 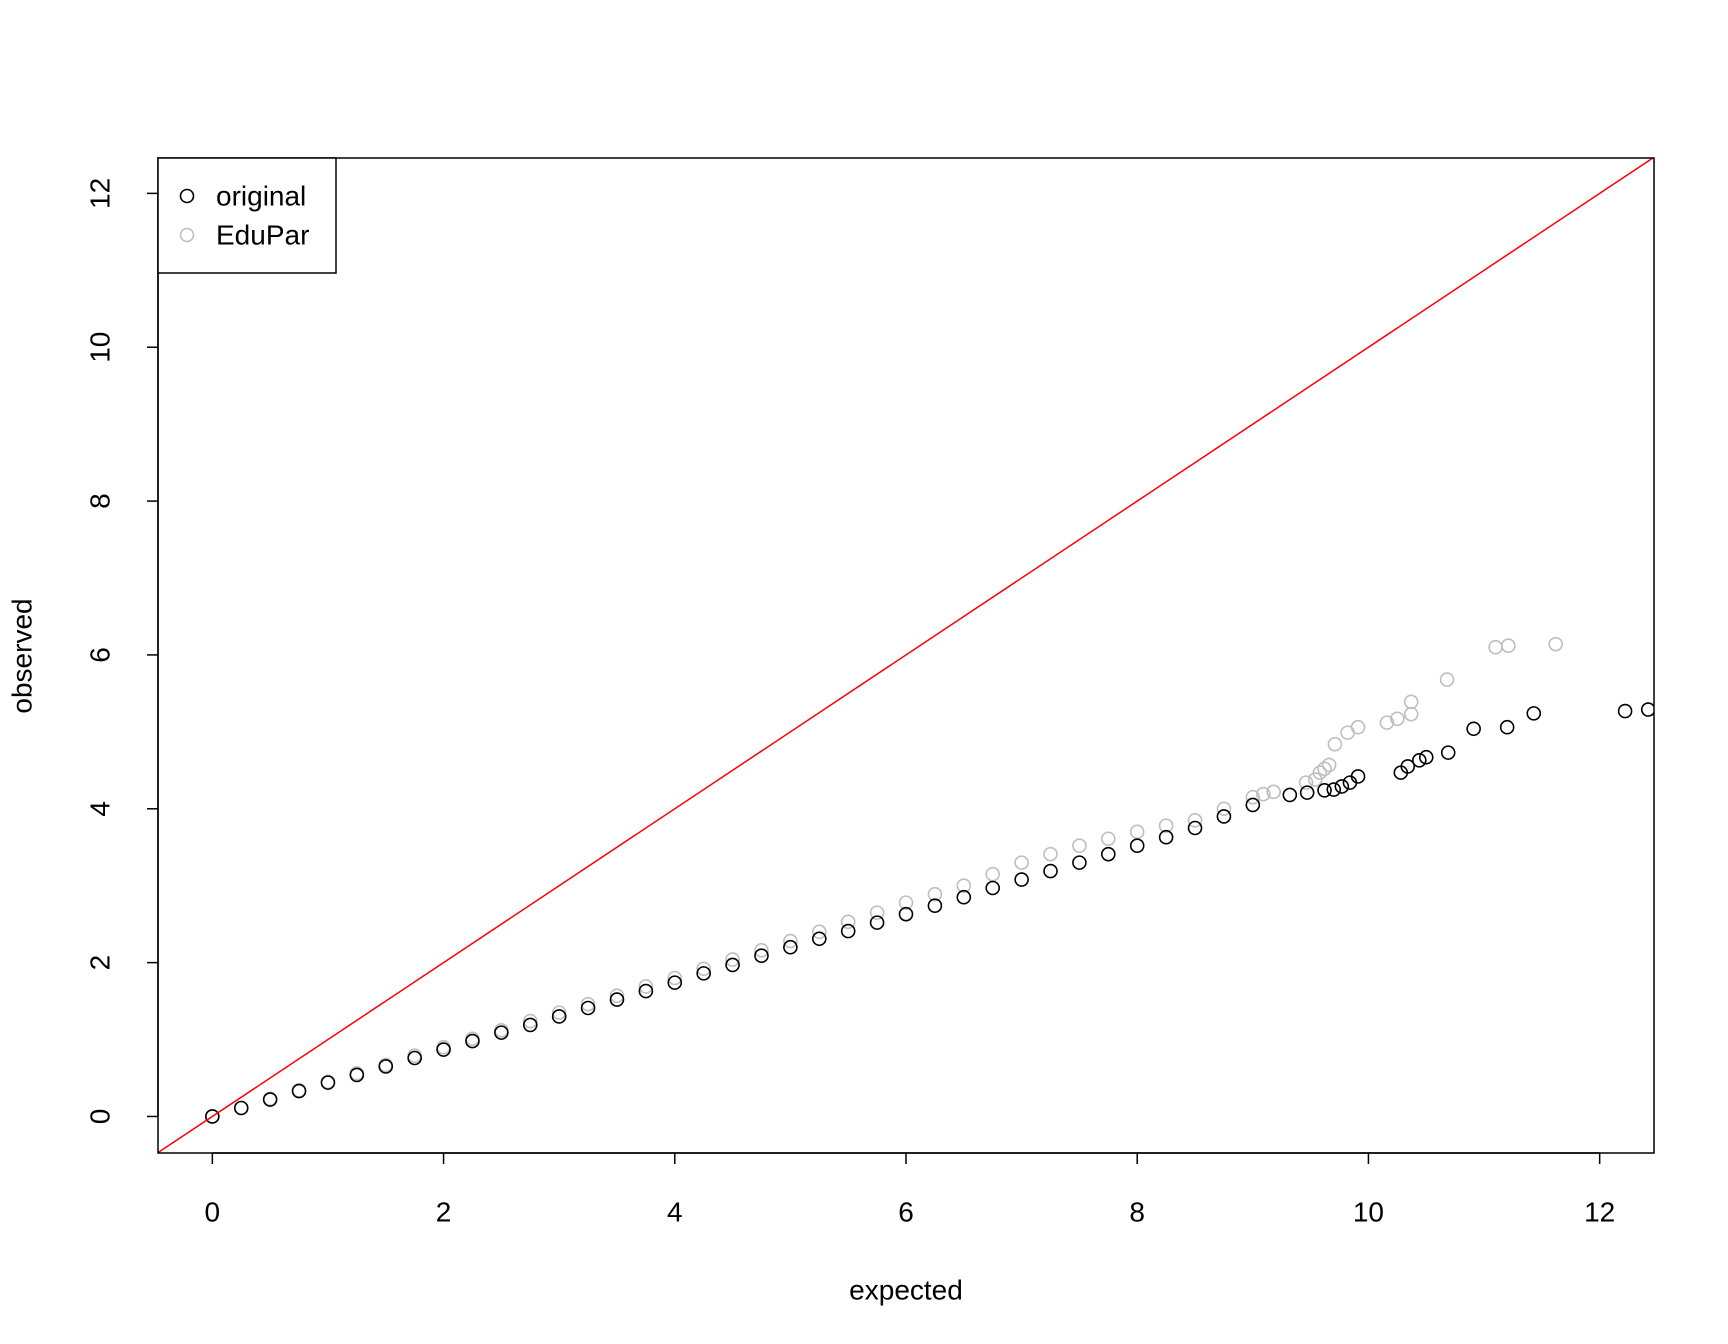 I want to click on x-tick-label: 2, so click(x=444, y=1211).